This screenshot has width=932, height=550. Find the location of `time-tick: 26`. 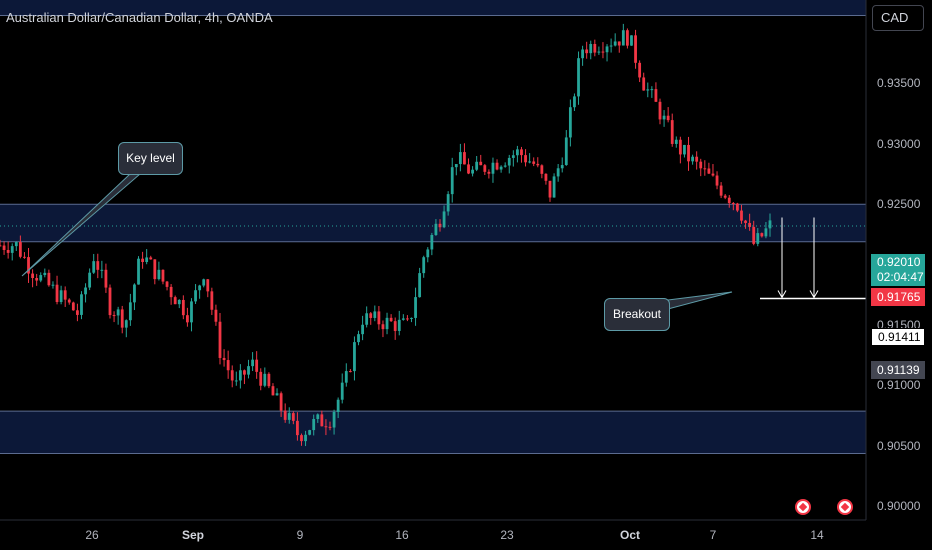

time-tick: 26 is located at coordinates (92, 535).